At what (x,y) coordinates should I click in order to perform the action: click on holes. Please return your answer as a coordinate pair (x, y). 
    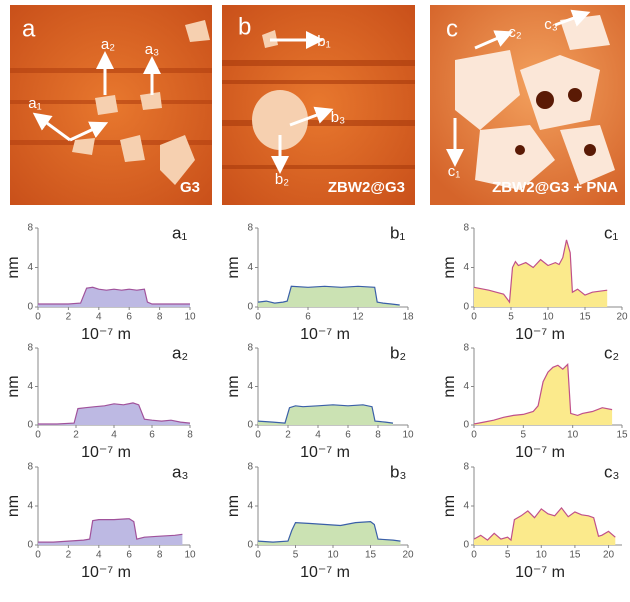
    Looking at the image, I should click on (555, 122).